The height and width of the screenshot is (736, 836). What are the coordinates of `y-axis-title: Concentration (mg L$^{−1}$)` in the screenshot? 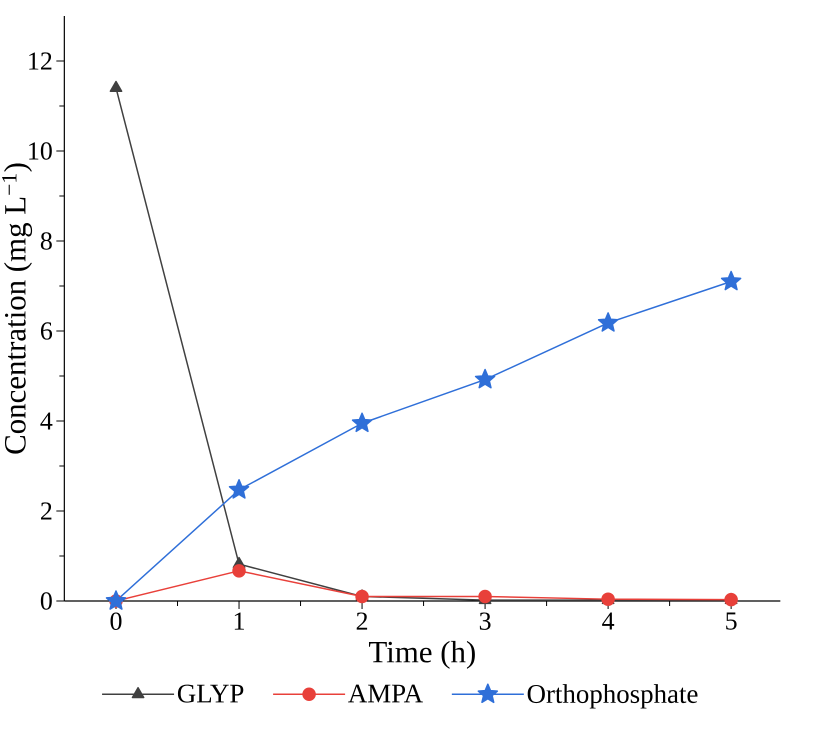 It's located at (17, 308).